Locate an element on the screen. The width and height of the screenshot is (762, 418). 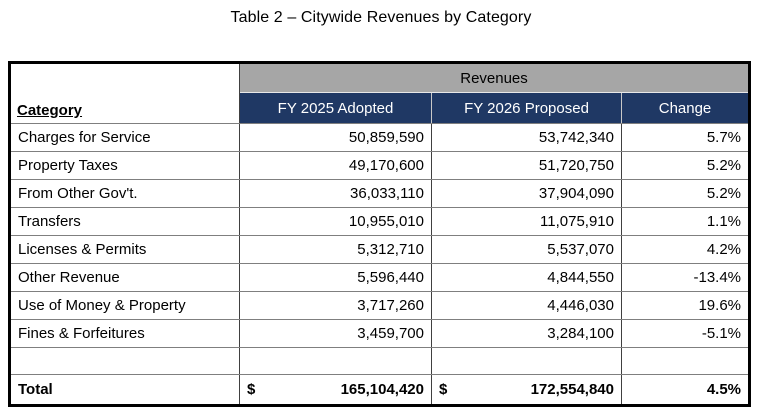
total-row: Total $ 165,104,420 $ 172,554,840 4.5% is located at coordinates (379, 390).